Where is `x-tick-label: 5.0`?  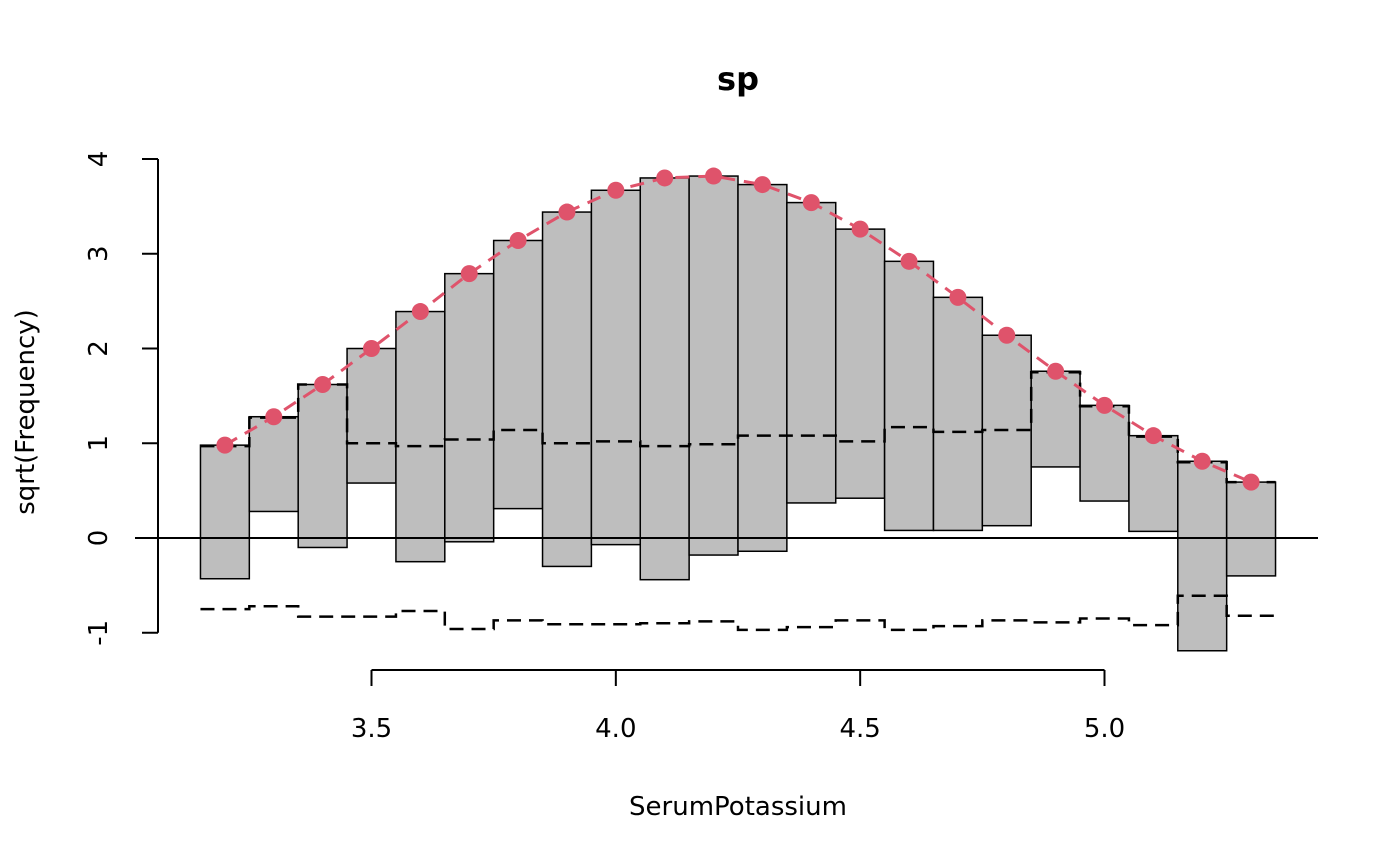
x-tick-label: 5.0 is located at coordinates (1104, 729).